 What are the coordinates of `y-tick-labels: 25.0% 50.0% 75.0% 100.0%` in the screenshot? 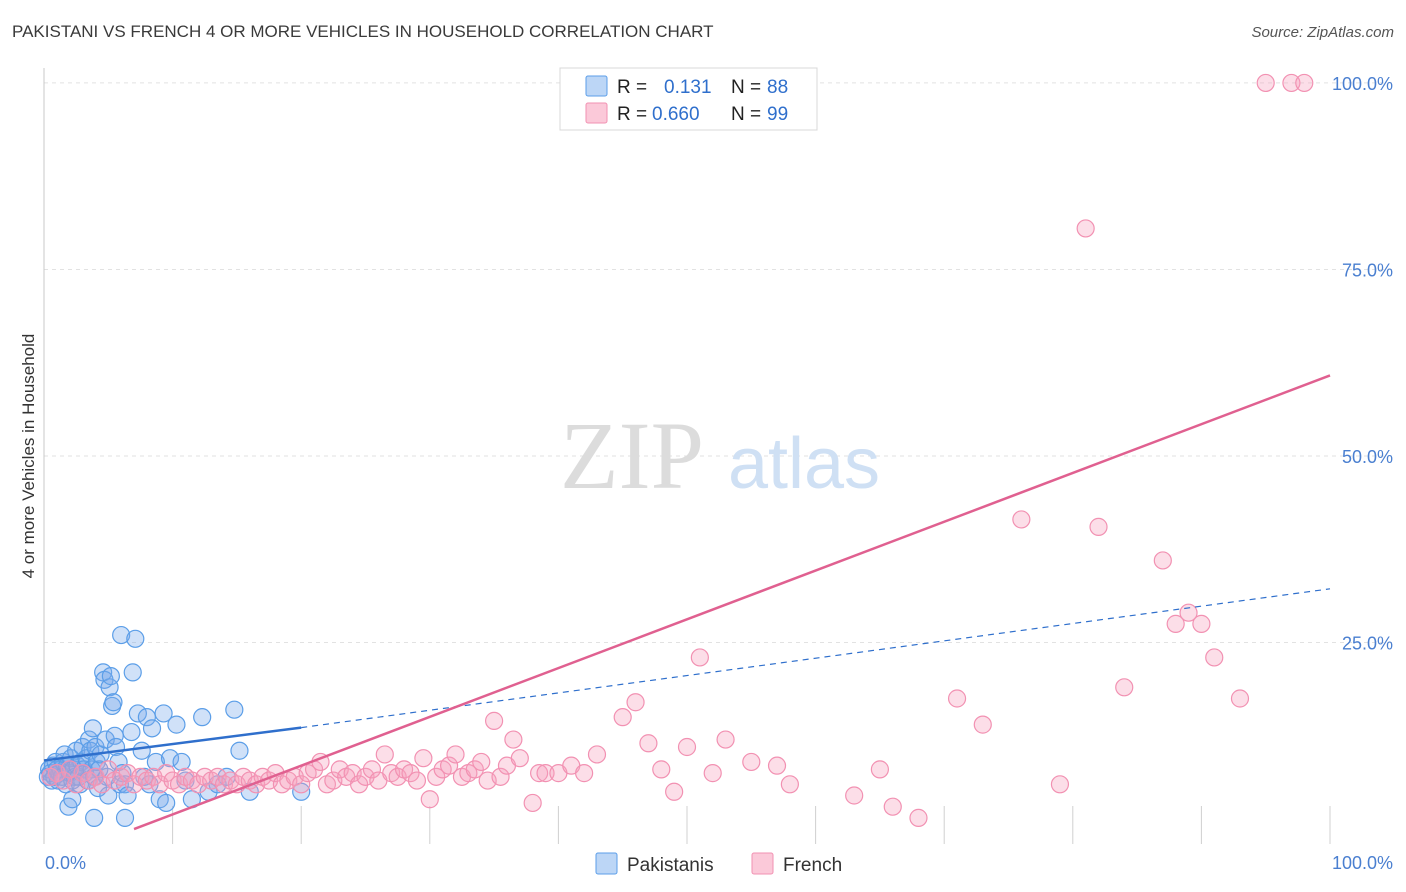 It's located at (1362, 364).